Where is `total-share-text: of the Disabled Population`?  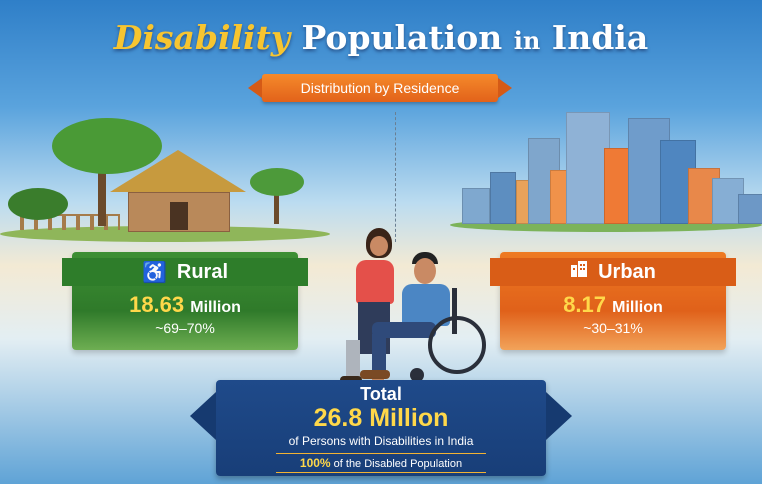
total-share-text: of the Disabled Population is located at coordinates (398, 464).